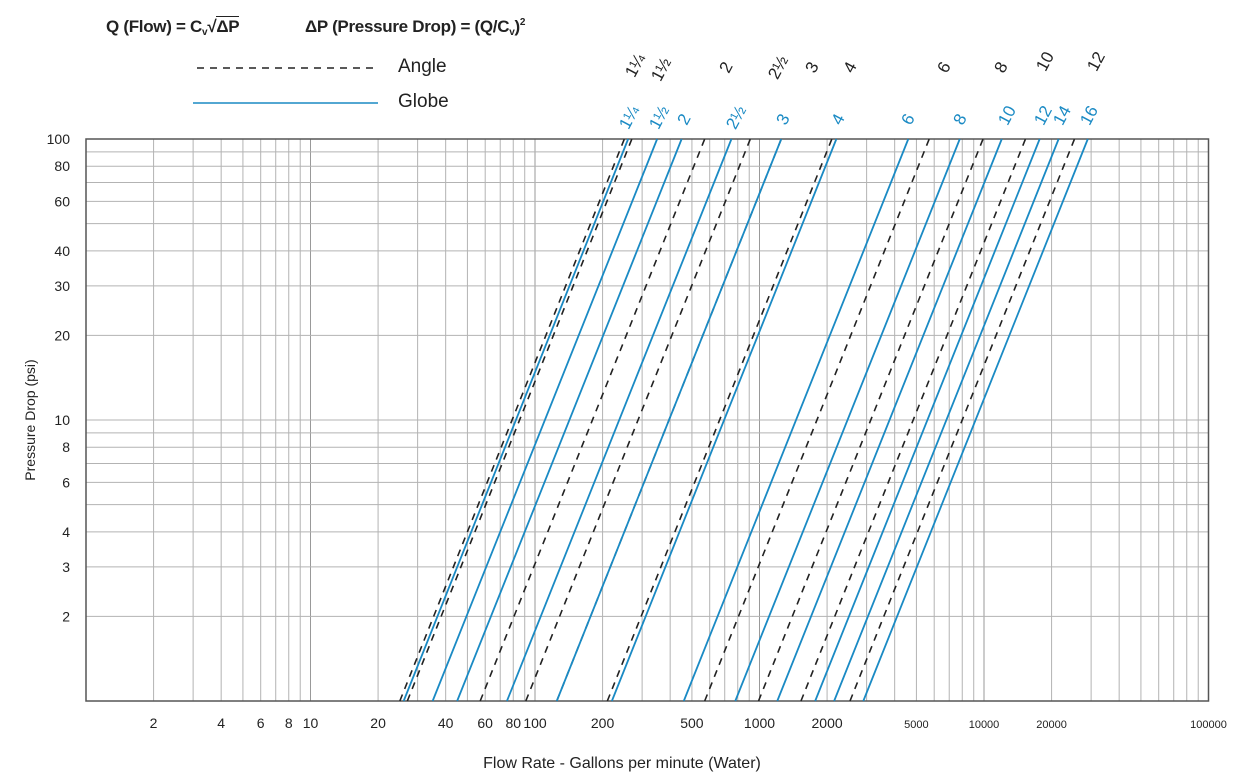 This screenshot has height=778, width=1233. Describe the element at coordinates (59, 139) in the screenshot. I see `y-tick-label: 100` at that location.